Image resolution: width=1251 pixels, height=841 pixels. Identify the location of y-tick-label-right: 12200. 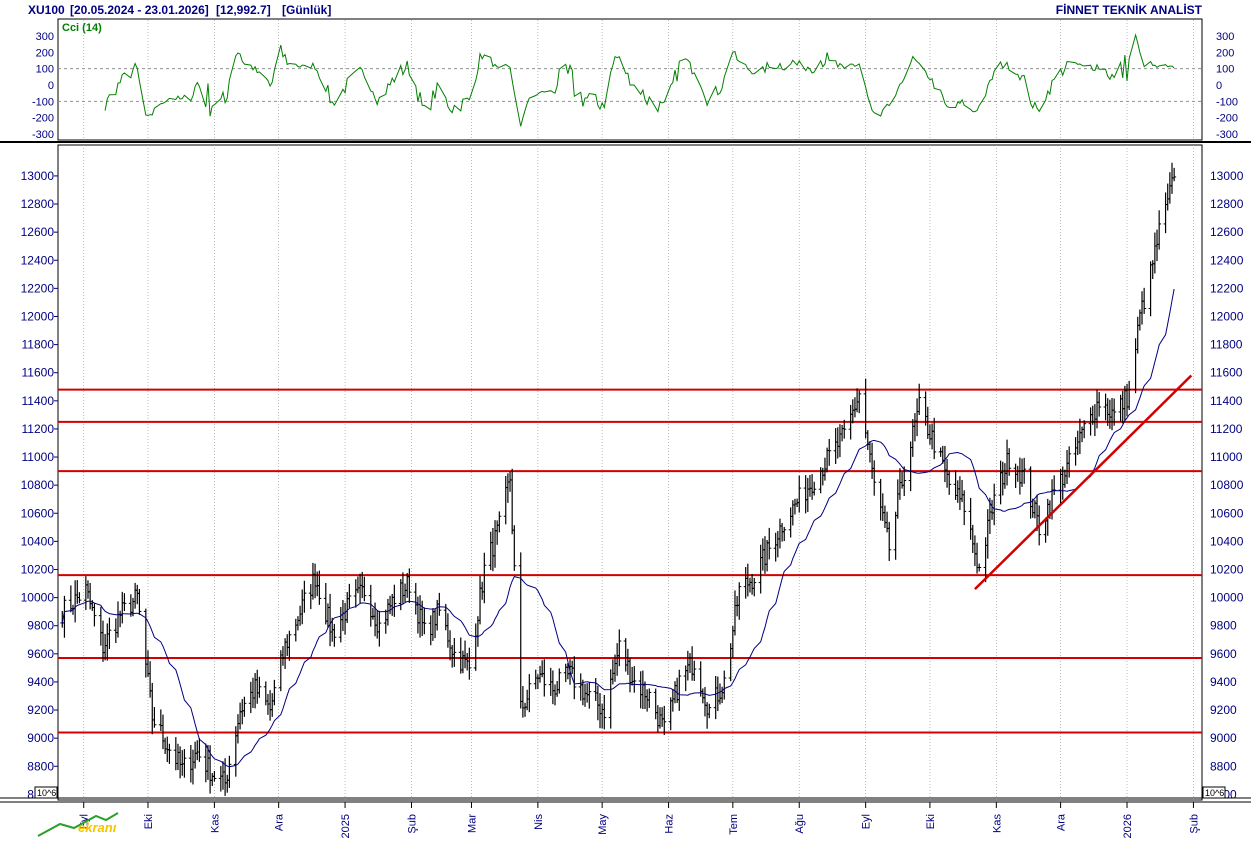
(1227, 288).